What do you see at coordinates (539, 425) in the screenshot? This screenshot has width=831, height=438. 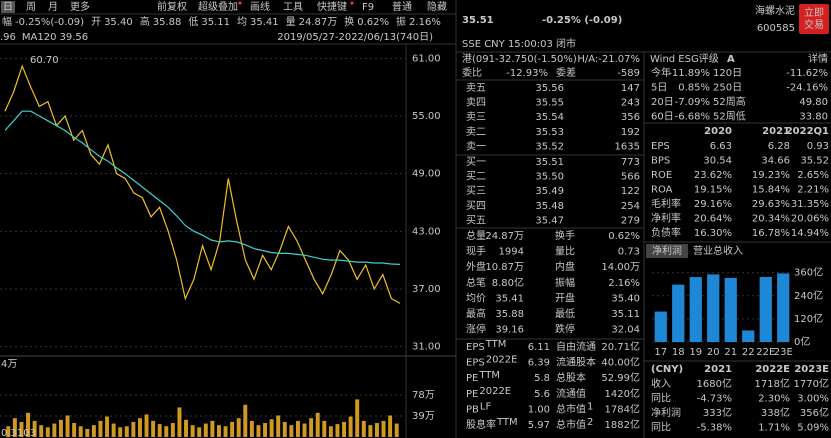 I see `cell: 5.97` at bounding box center [539, 425].